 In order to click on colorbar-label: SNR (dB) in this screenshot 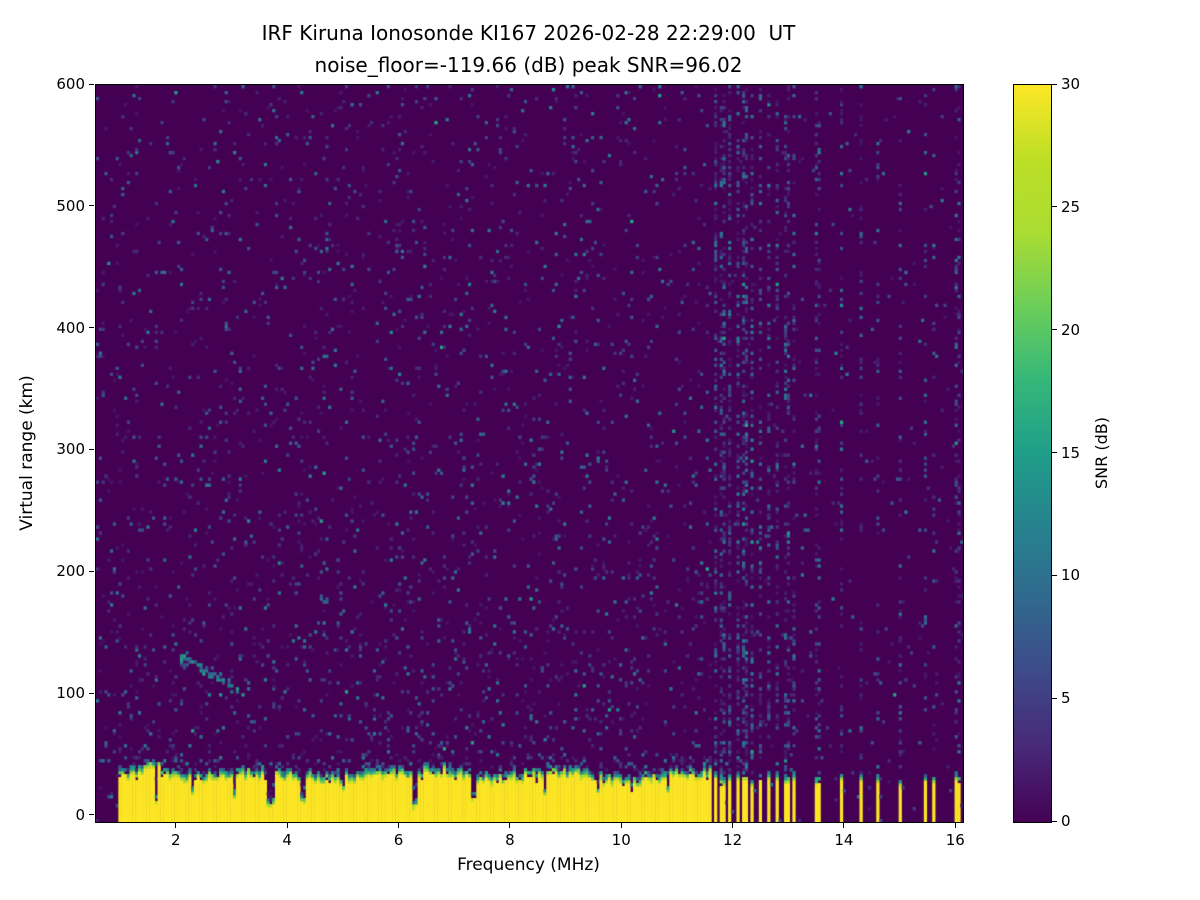, I will do `click(1101, 453)`.